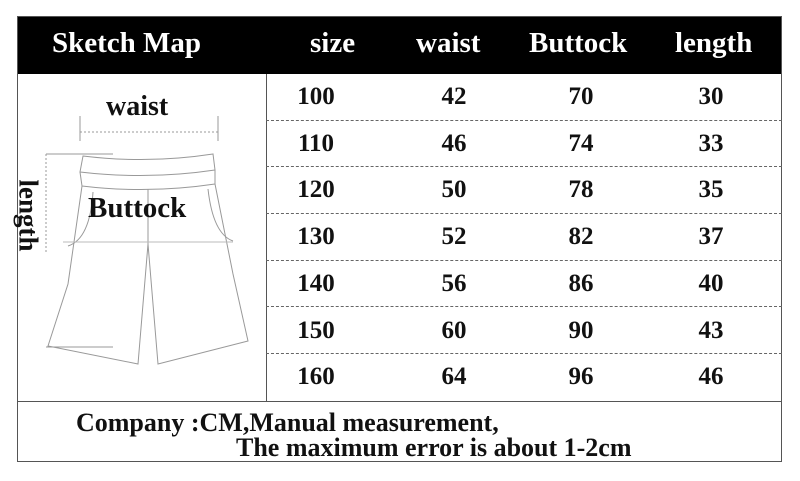  Describe the element at coordinates (333, 43) in the screenshot. I see `header-size: size` at that location.